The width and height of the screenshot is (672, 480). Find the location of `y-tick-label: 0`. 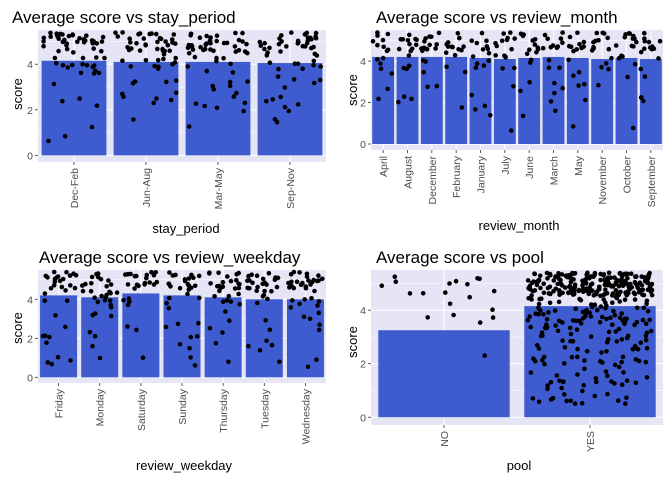

y-tick-label: 0 is located at coordinates (363, 145).